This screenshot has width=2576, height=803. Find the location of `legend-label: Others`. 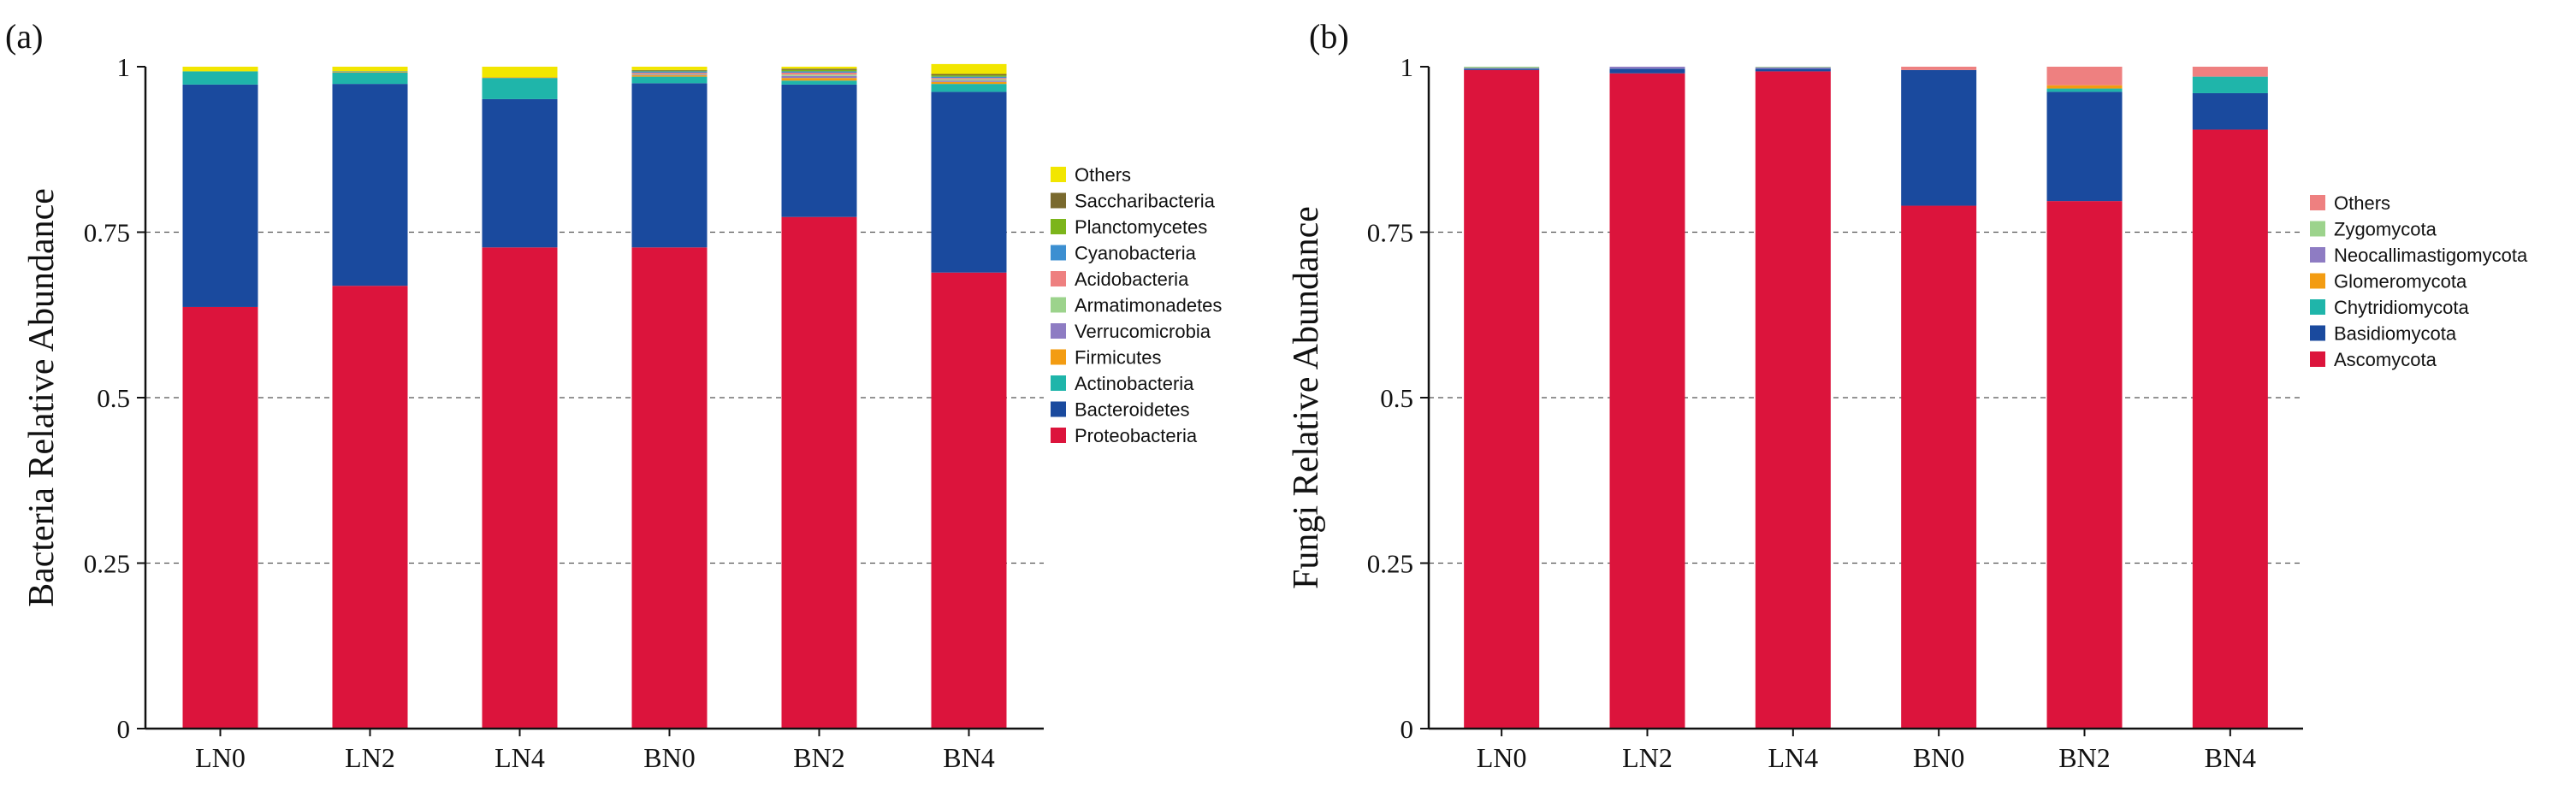

legend-label: Others is located at coordinates (2362, 203).